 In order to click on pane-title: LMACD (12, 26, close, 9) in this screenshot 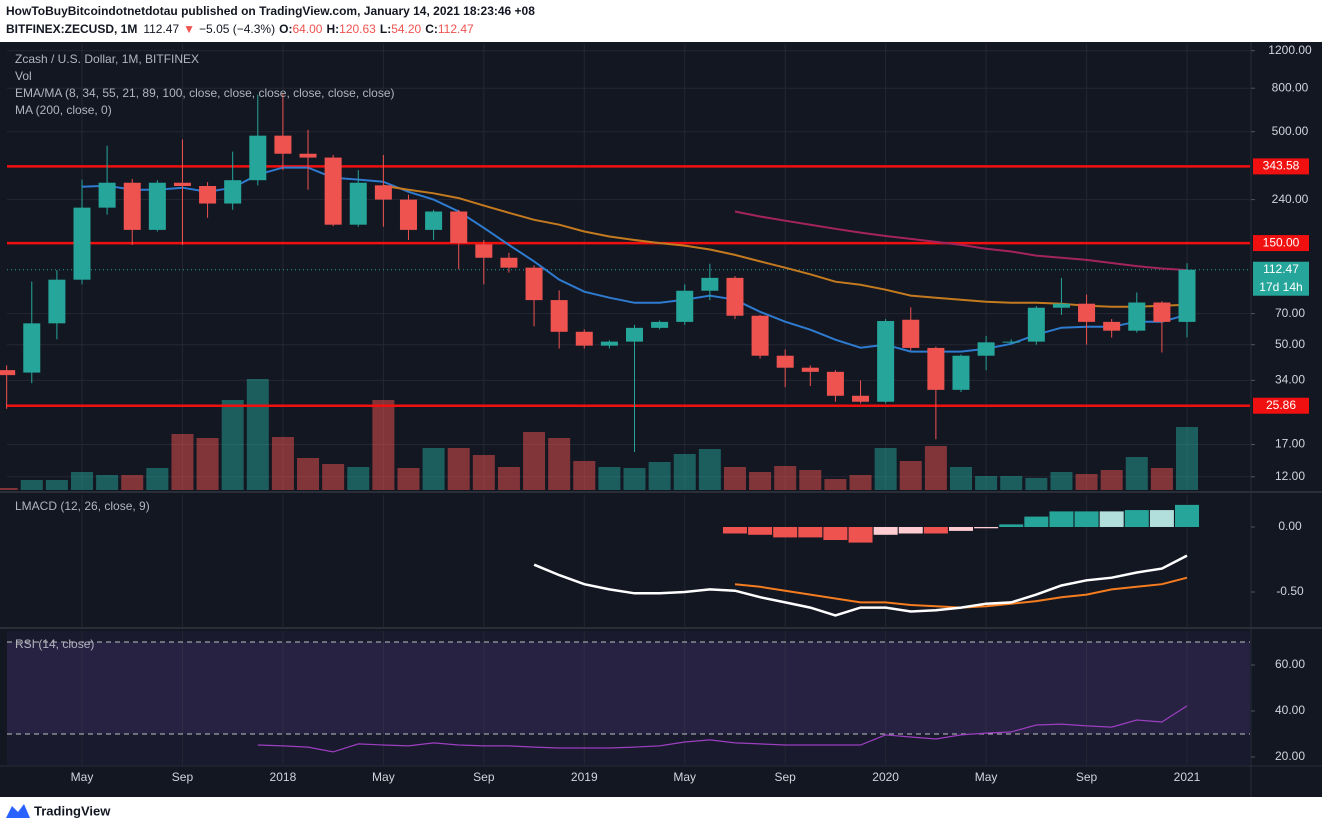, I will do `click(82, 506)`.